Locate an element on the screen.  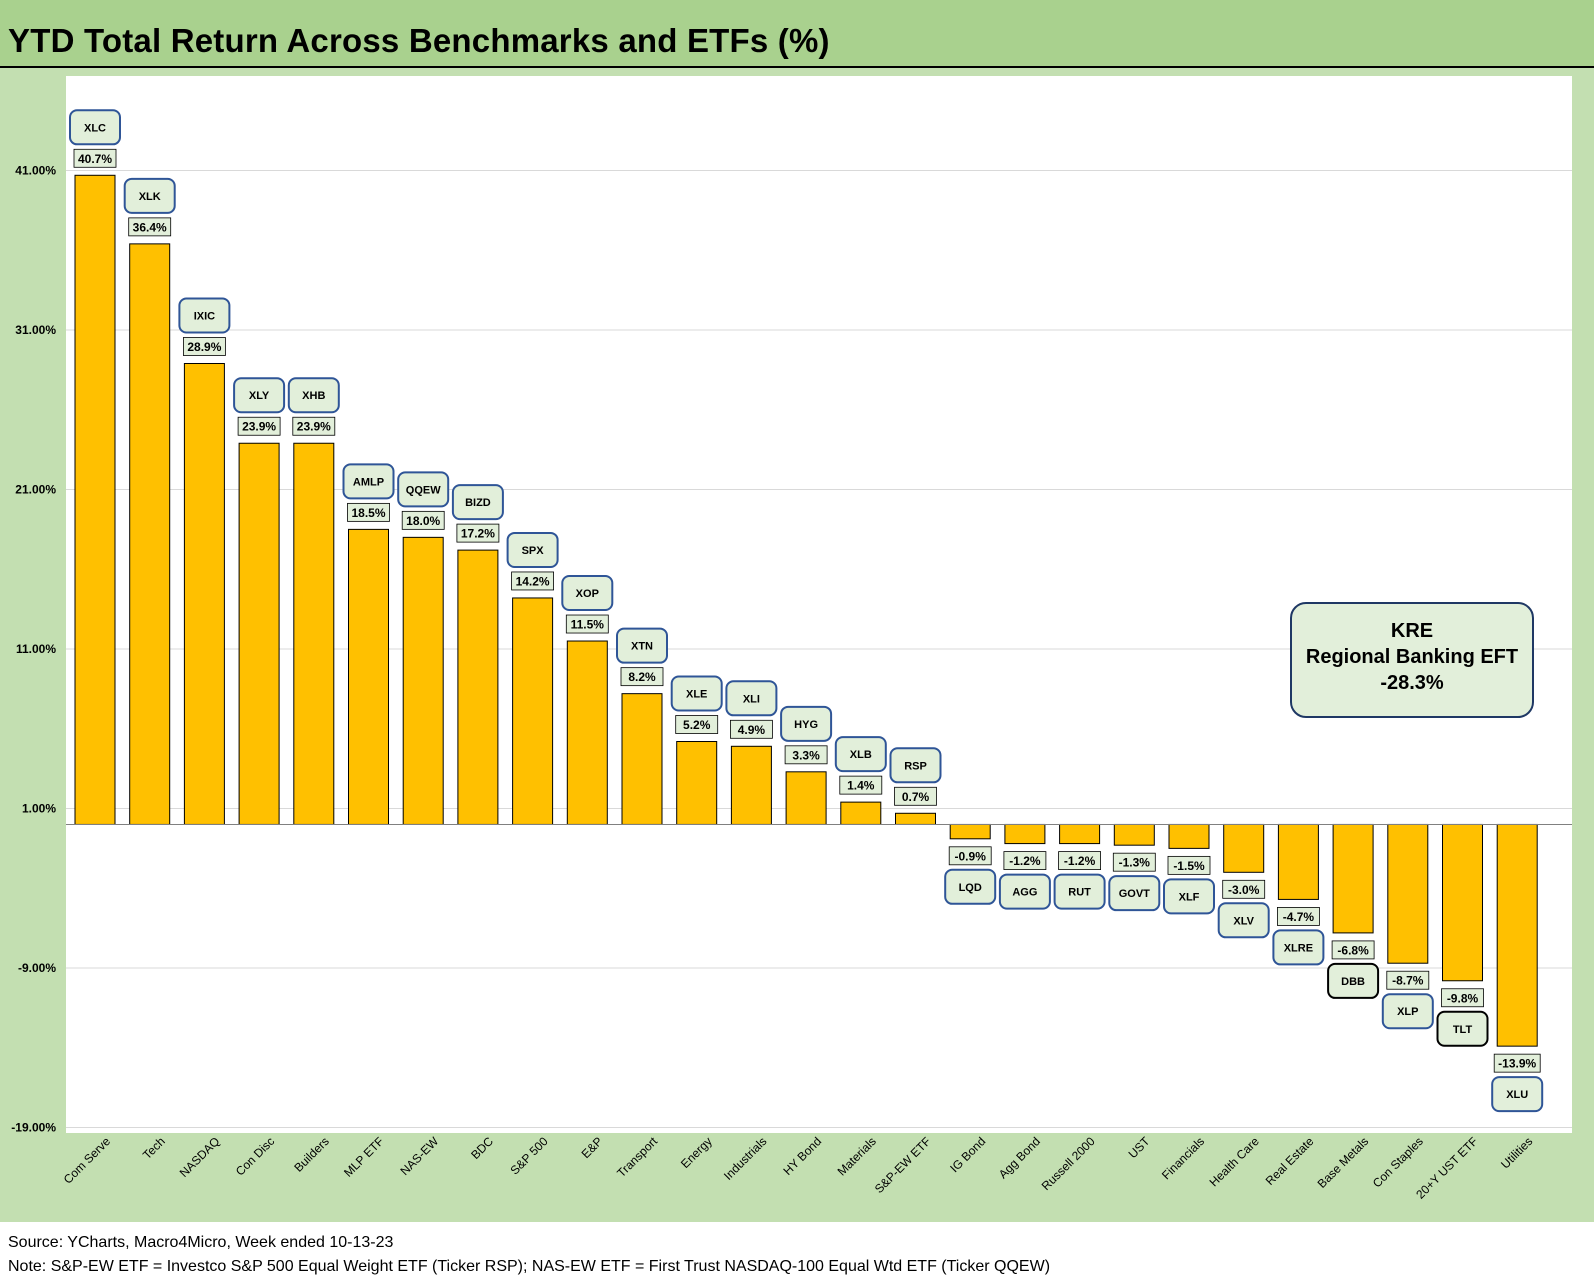
data-label: 17.2% is located at coordinates (478, 533).